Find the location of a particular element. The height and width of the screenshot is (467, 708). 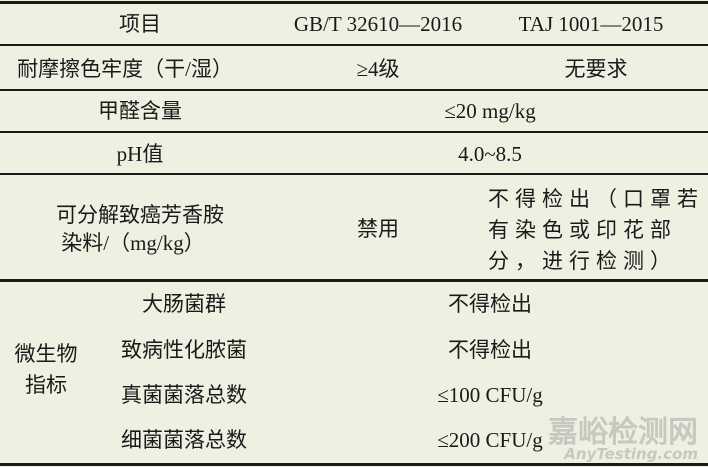

header-std2: TAJ 1001—2015 is located at coordinates (591, 24).